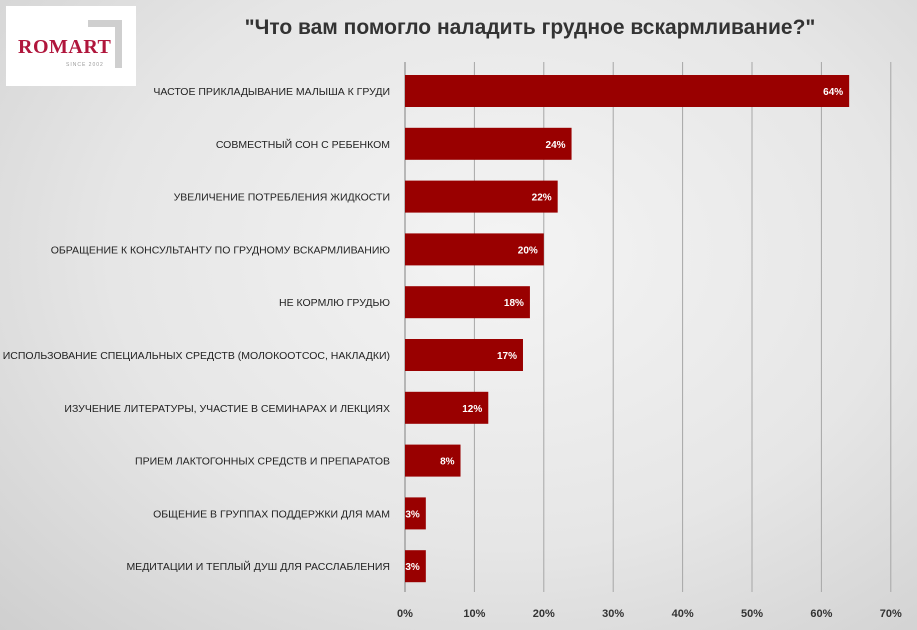 The height and width of the screenshot is (630, 917). I want to click on x-tick-label: 0%, so click(405, 614).